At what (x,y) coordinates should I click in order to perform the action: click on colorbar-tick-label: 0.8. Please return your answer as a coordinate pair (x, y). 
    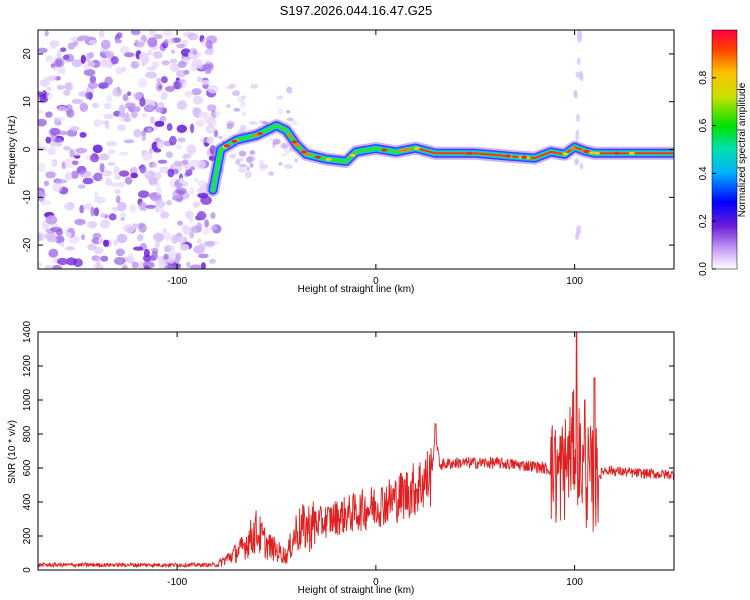
    Looking at the image, I should click on (703, 77).